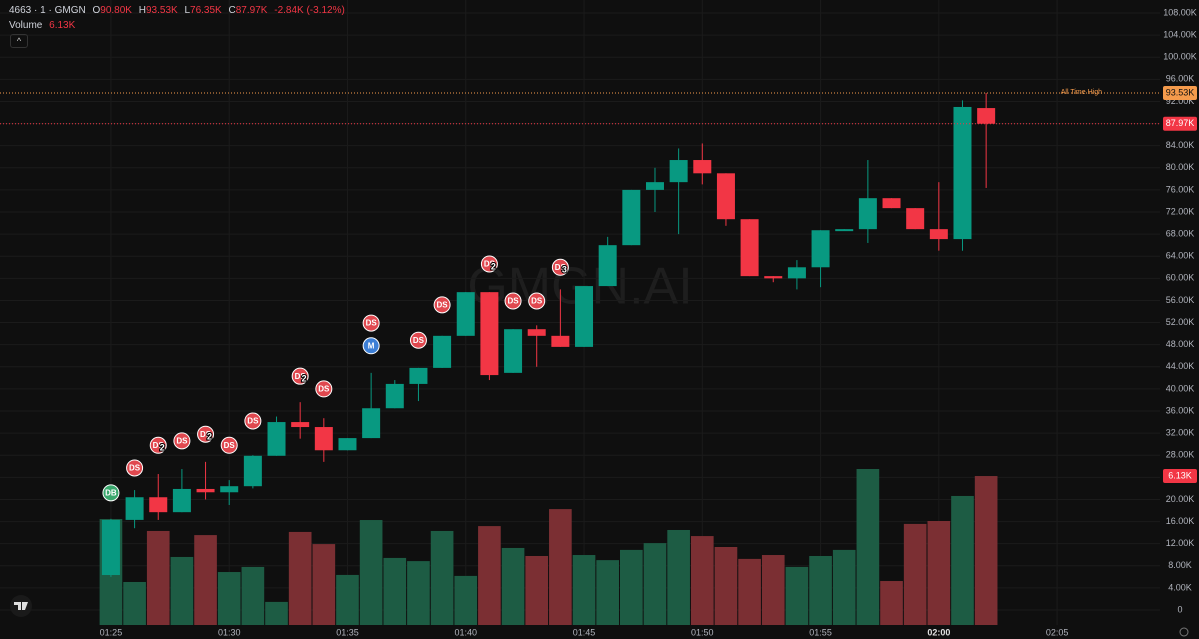 This screenshot has height=639, width=1199. What do you see at coordinates (206, 10) in the screenshot?
I see `legend-value: 76.35K` at bounding box center [206, 10].